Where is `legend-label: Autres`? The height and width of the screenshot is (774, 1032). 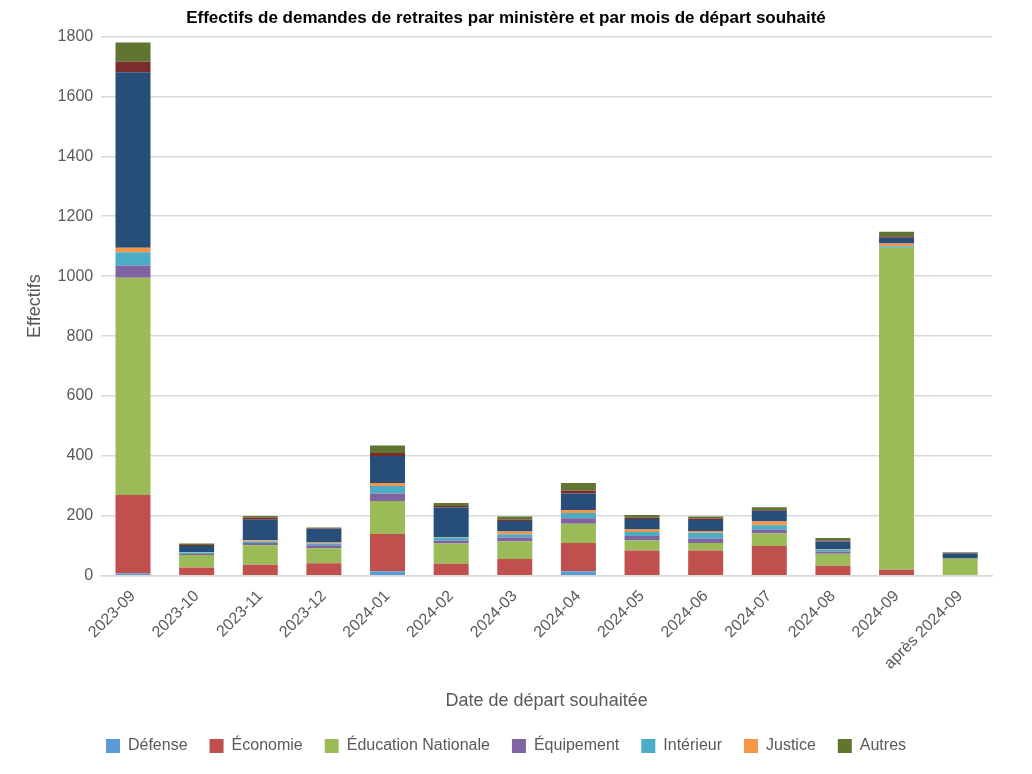
legend-label: Autres is located at coordinates (883, 745).